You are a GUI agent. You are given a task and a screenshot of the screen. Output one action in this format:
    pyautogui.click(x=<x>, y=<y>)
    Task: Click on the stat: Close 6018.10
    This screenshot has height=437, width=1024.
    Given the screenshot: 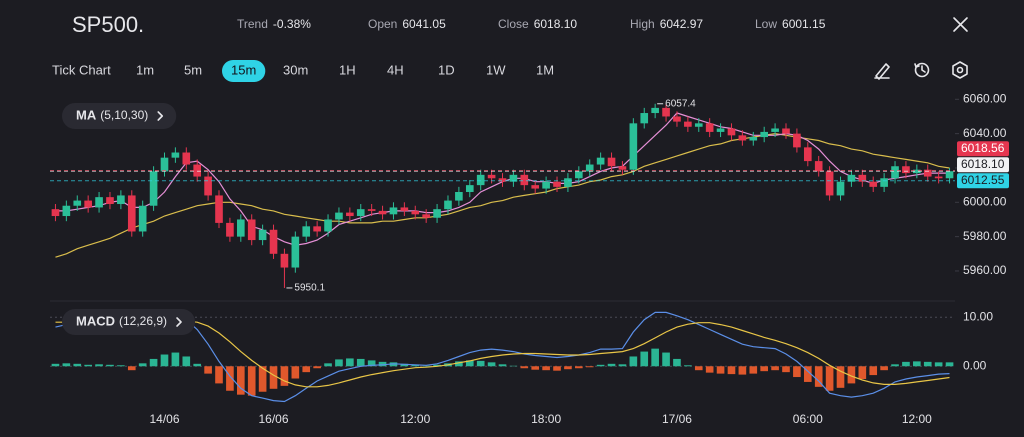 What is the action you would take?
    pyautogui.click(x=537, y=24)
    